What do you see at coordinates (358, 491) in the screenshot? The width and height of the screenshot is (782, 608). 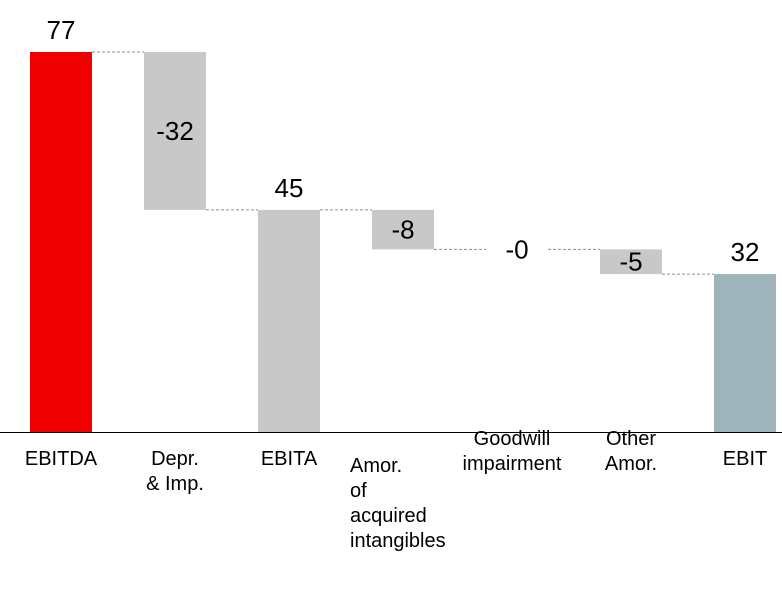 I see `x-tick-label: of` at bounding box center [358, 491].